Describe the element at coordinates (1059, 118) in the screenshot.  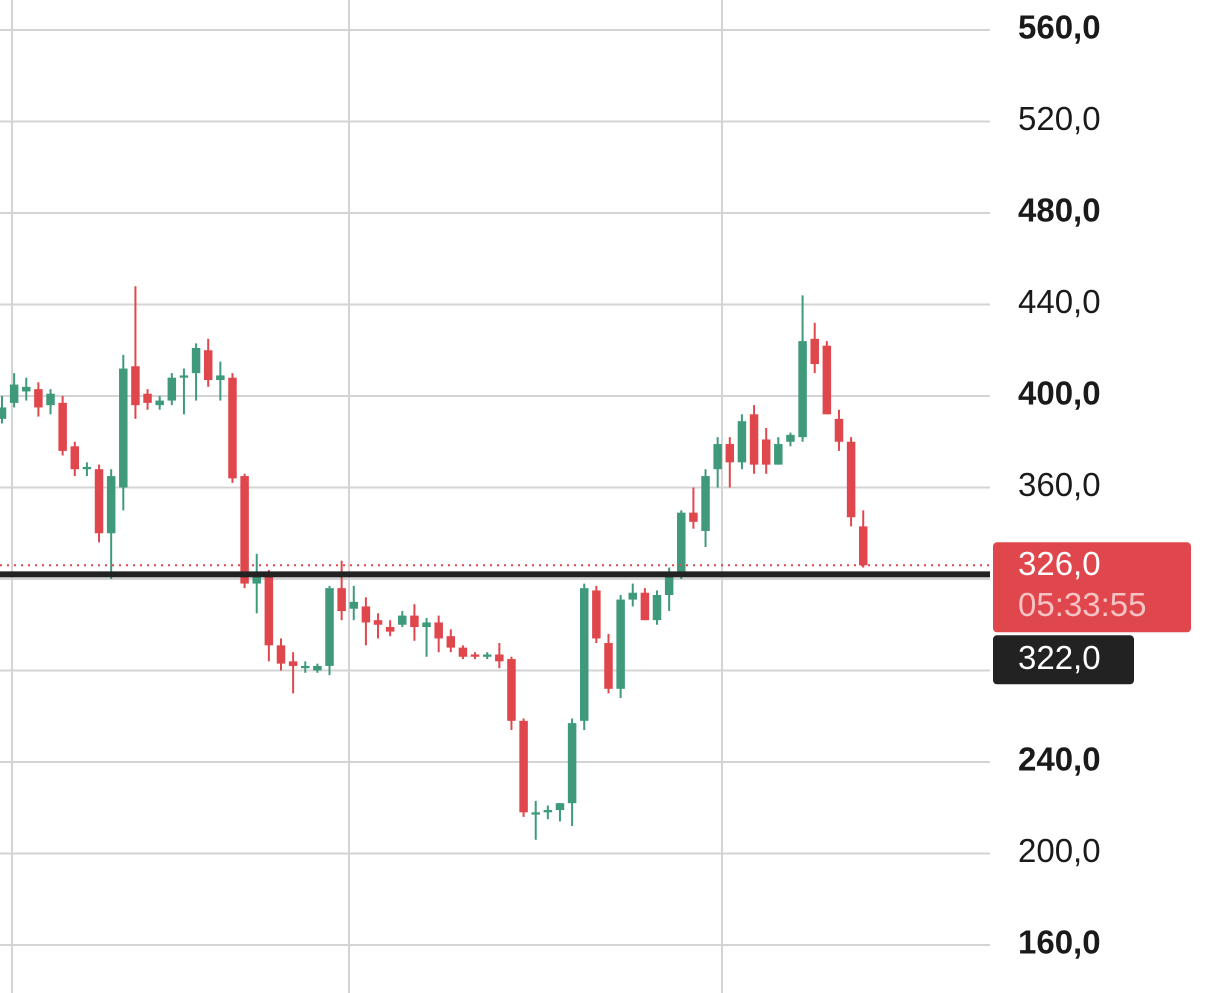
I see `y-tick-label: 520,0` at that location.